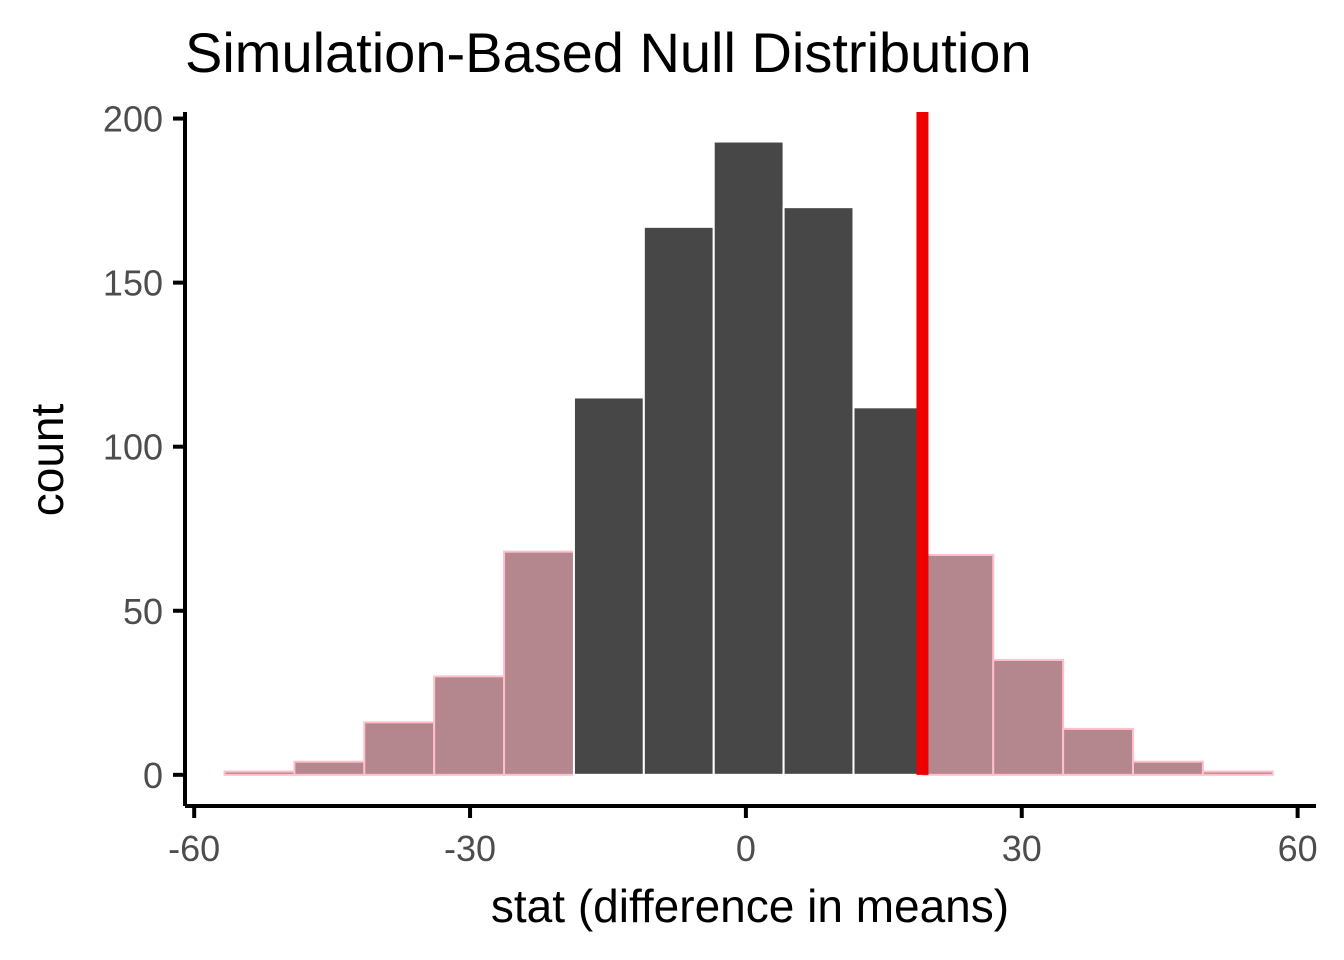 Image resolution: width=1344 pixels, height=960 pixels. I want to click on y-tick-label-4: 200, so click(133, 119).